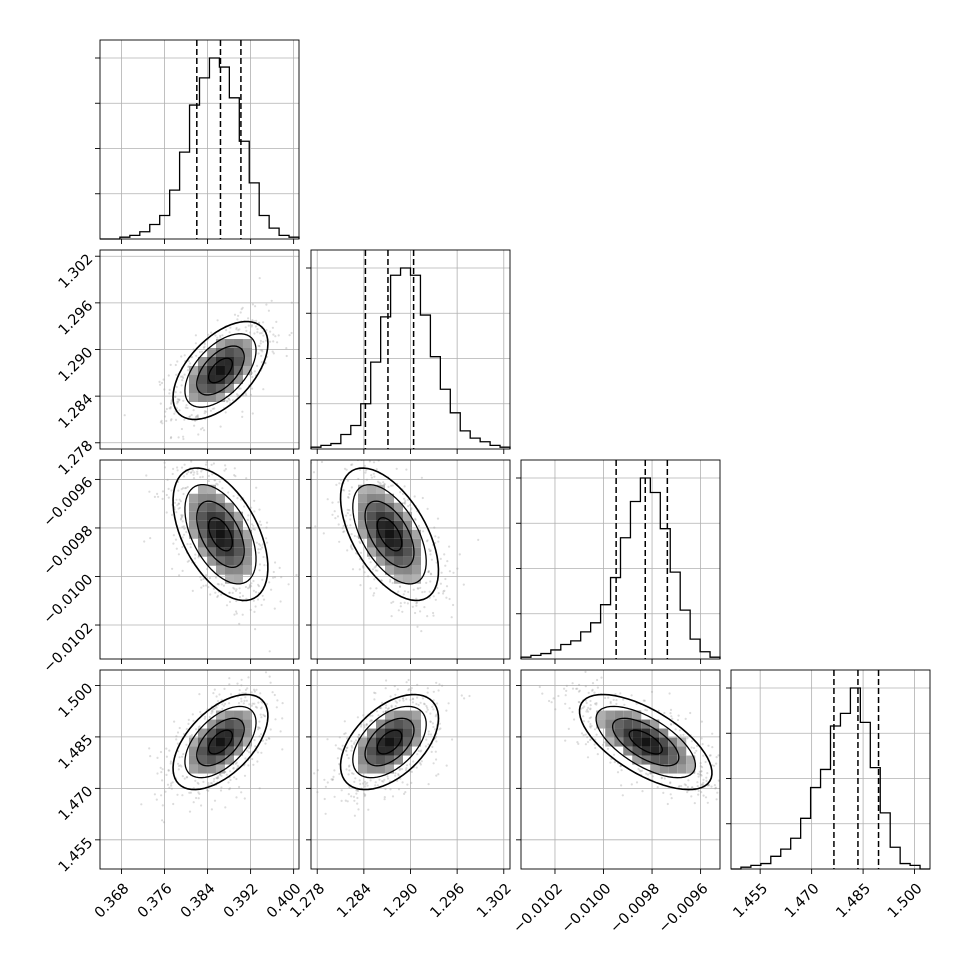  Describe the element at coordinates (410, 349) in the screenshot. I see `grid-lines` at that location.